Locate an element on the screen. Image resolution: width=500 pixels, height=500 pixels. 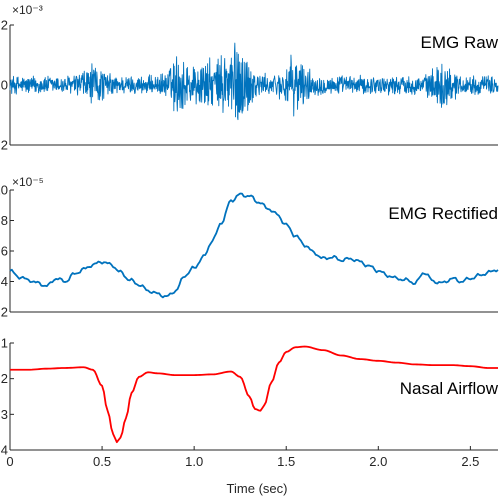
x-tick-label: 0.5 is located at coordinates (102, 461).